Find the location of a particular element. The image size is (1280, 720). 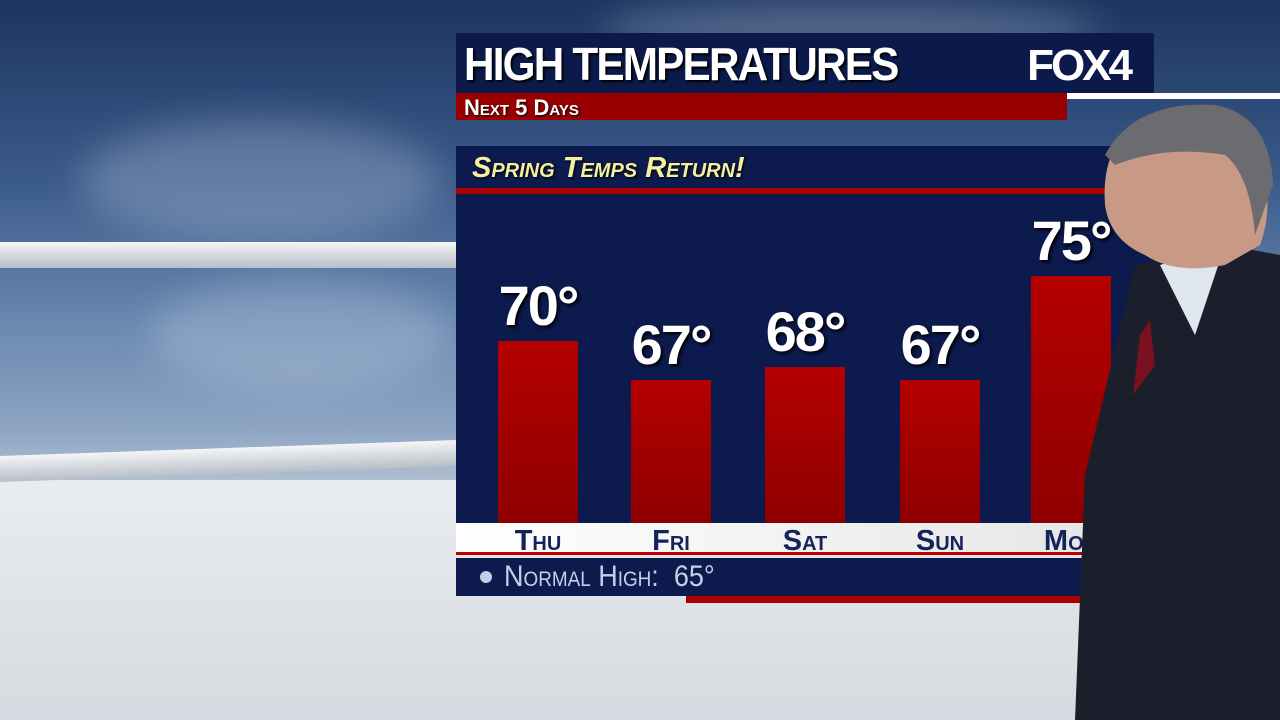

value-label: 70° is located at coordinates (539, 305).